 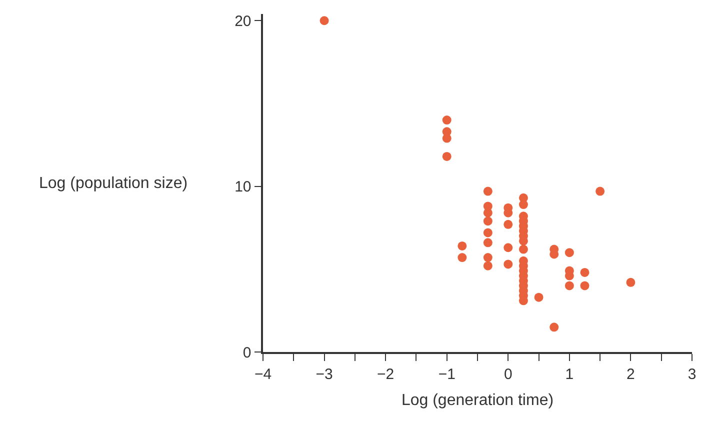 I want to click on x-tick-label: −2, so click(x=385, y=374).